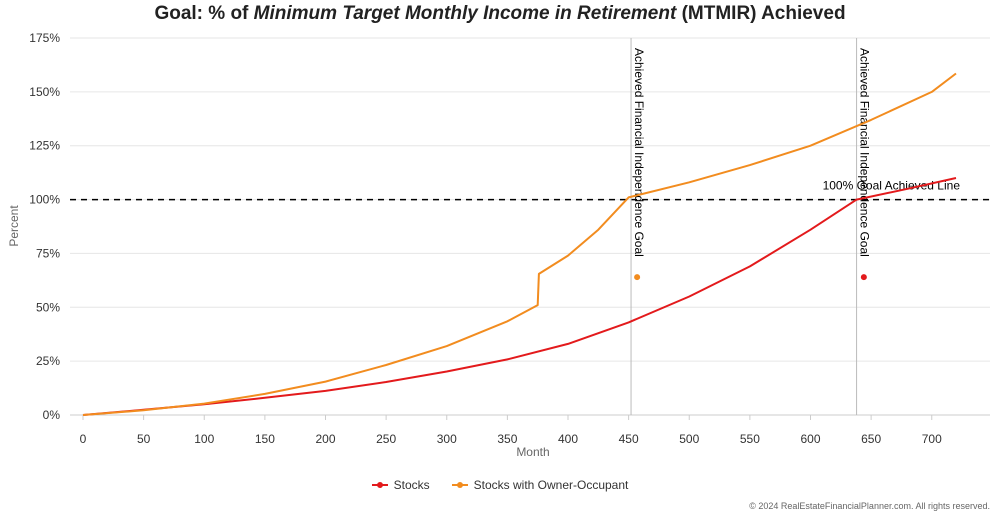 The width and height of the screenshot is (1000, 515). What do you see at coordinates (761, 13) in the screenshot?
I see `title-part-3: (MTMIR) Achieved` at bounding box center [761, 13].